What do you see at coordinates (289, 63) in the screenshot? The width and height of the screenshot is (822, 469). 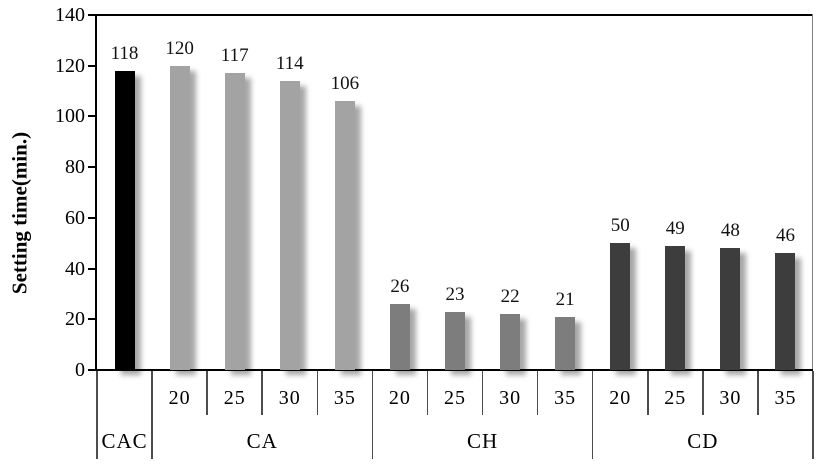 I see `bar-value-label: 114` at bounding box center [289, 63].